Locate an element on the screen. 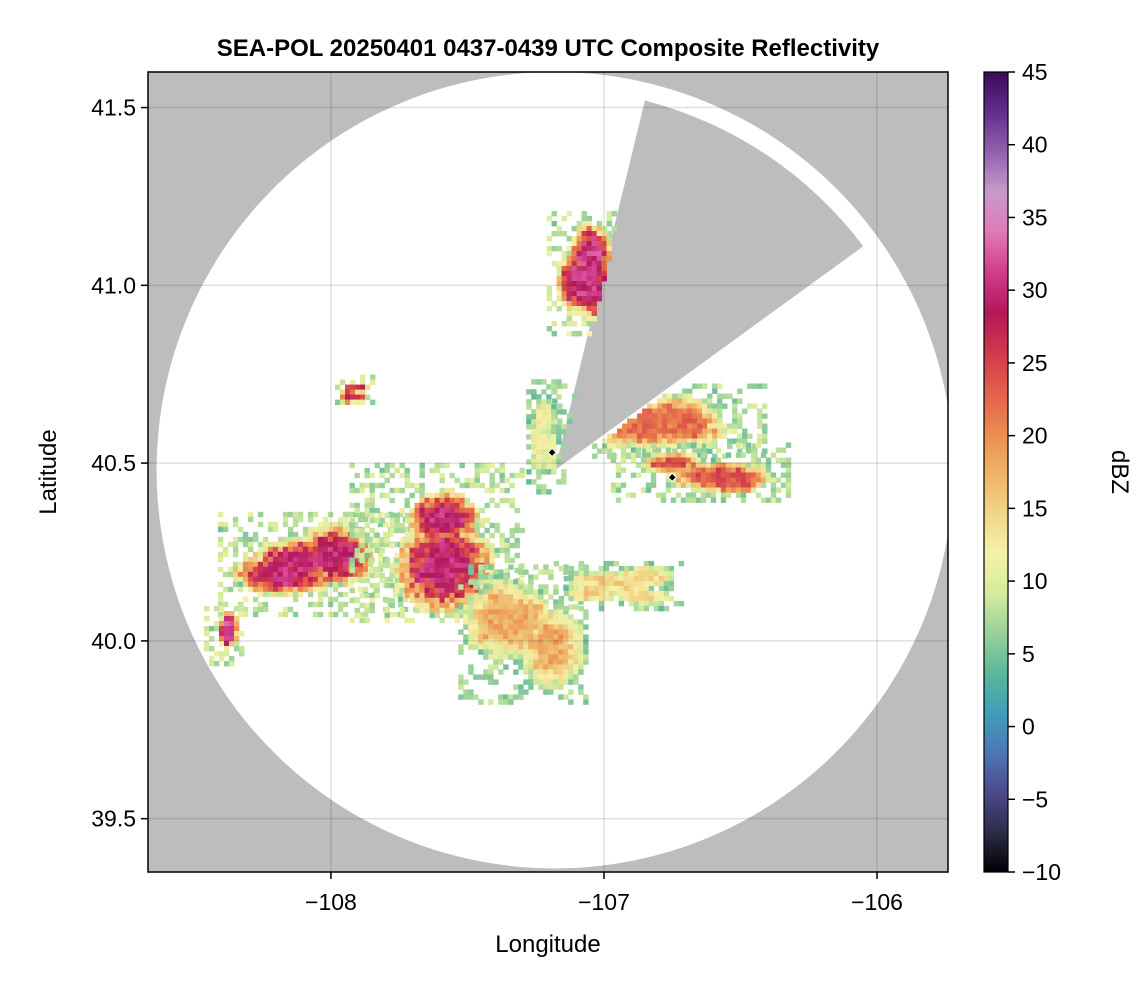 The width and height of the screenshot is (1146, 990). colorbar-label: dBZ is located at coordinates (1119, 472).